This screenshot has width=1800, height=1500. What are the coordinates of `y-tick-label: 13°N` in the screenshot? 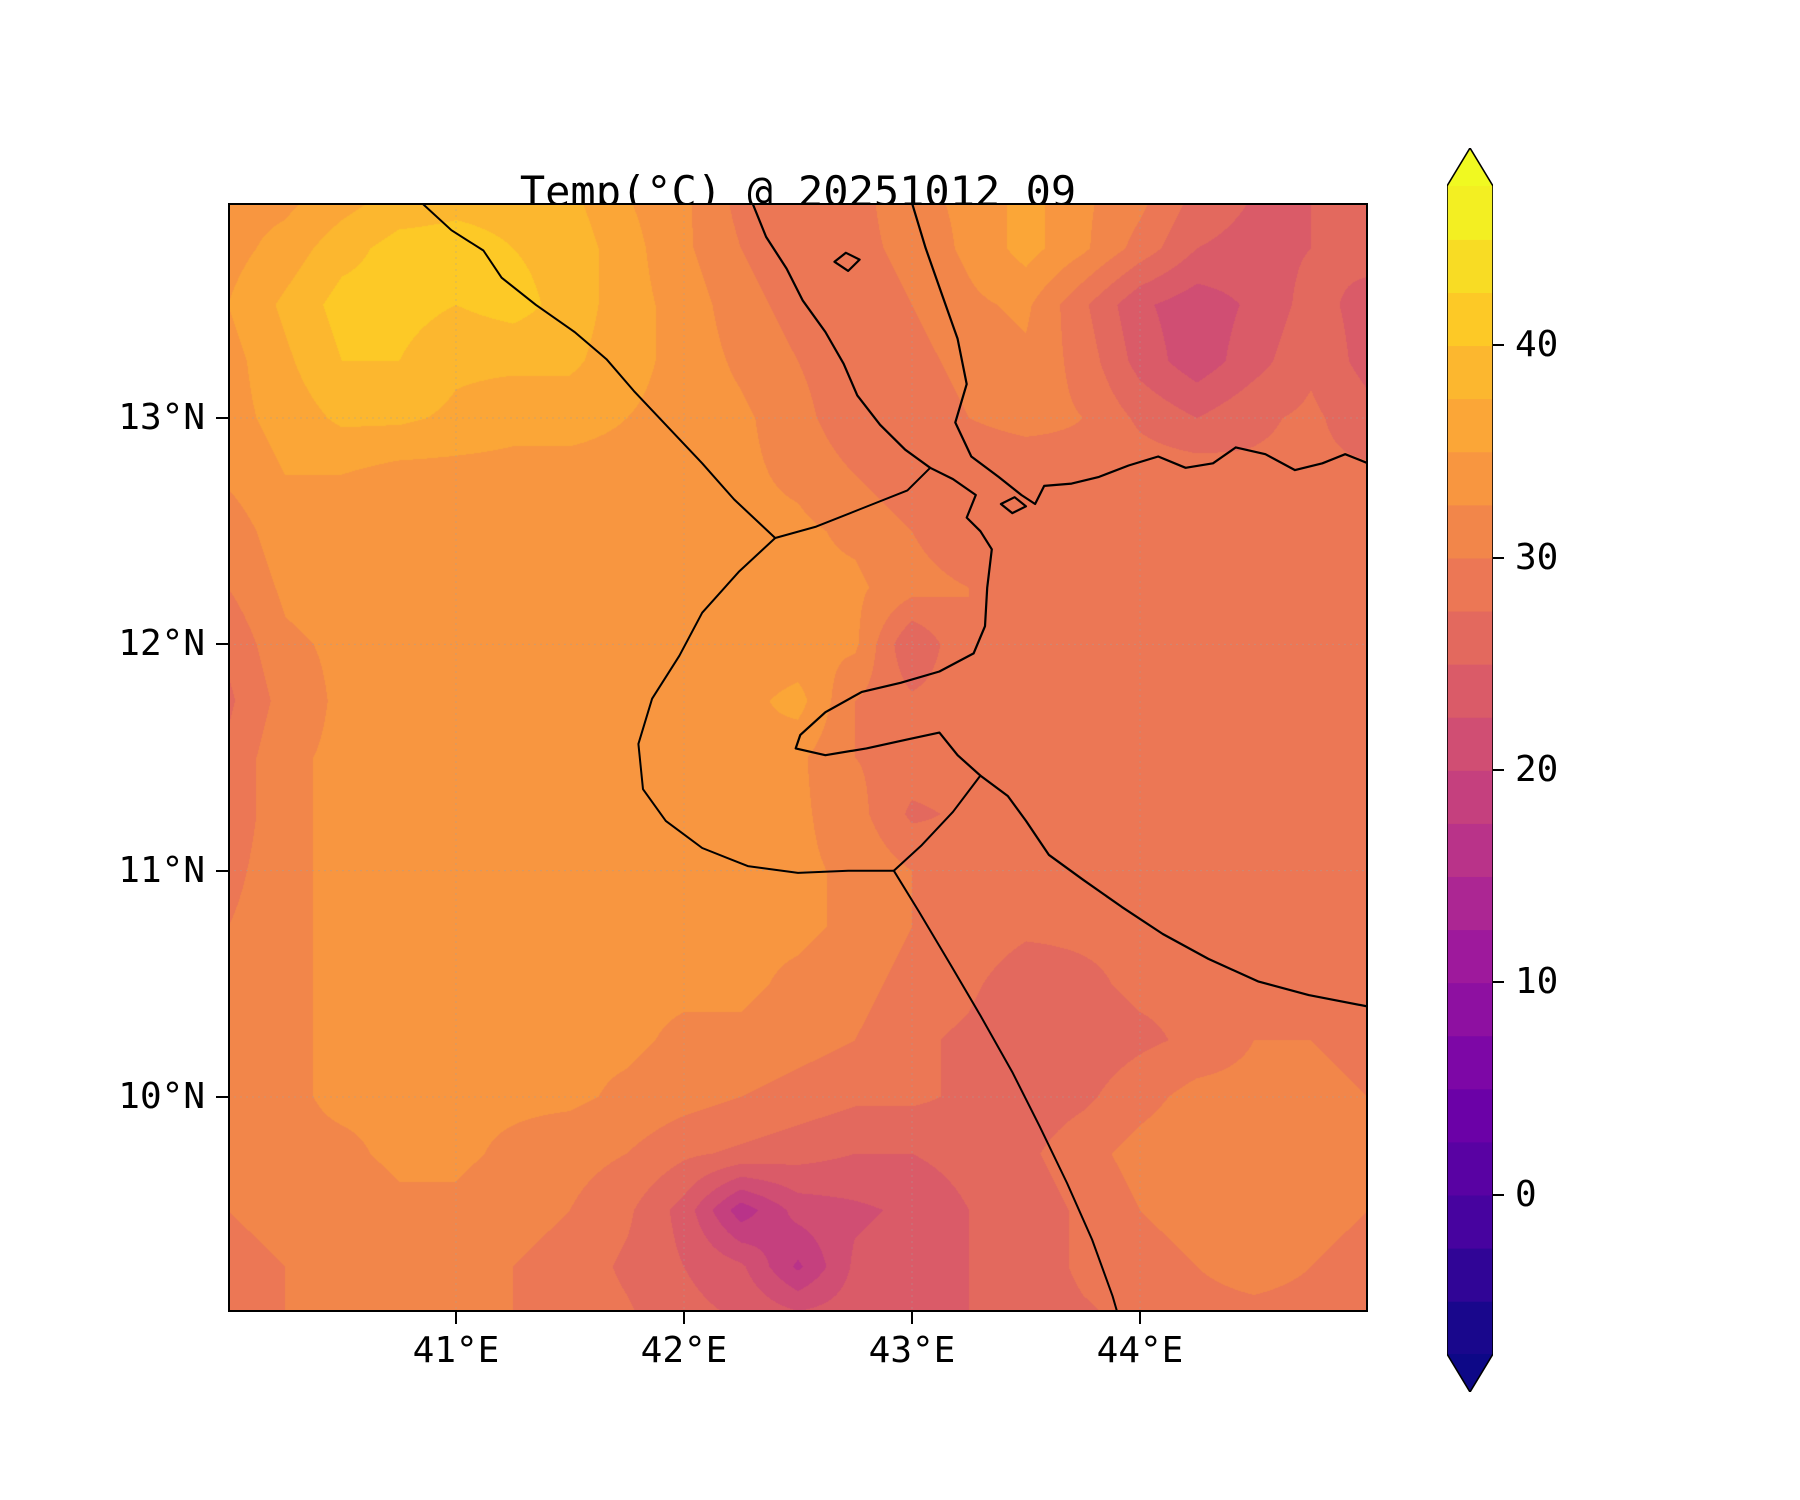 It's located at (161, 417).